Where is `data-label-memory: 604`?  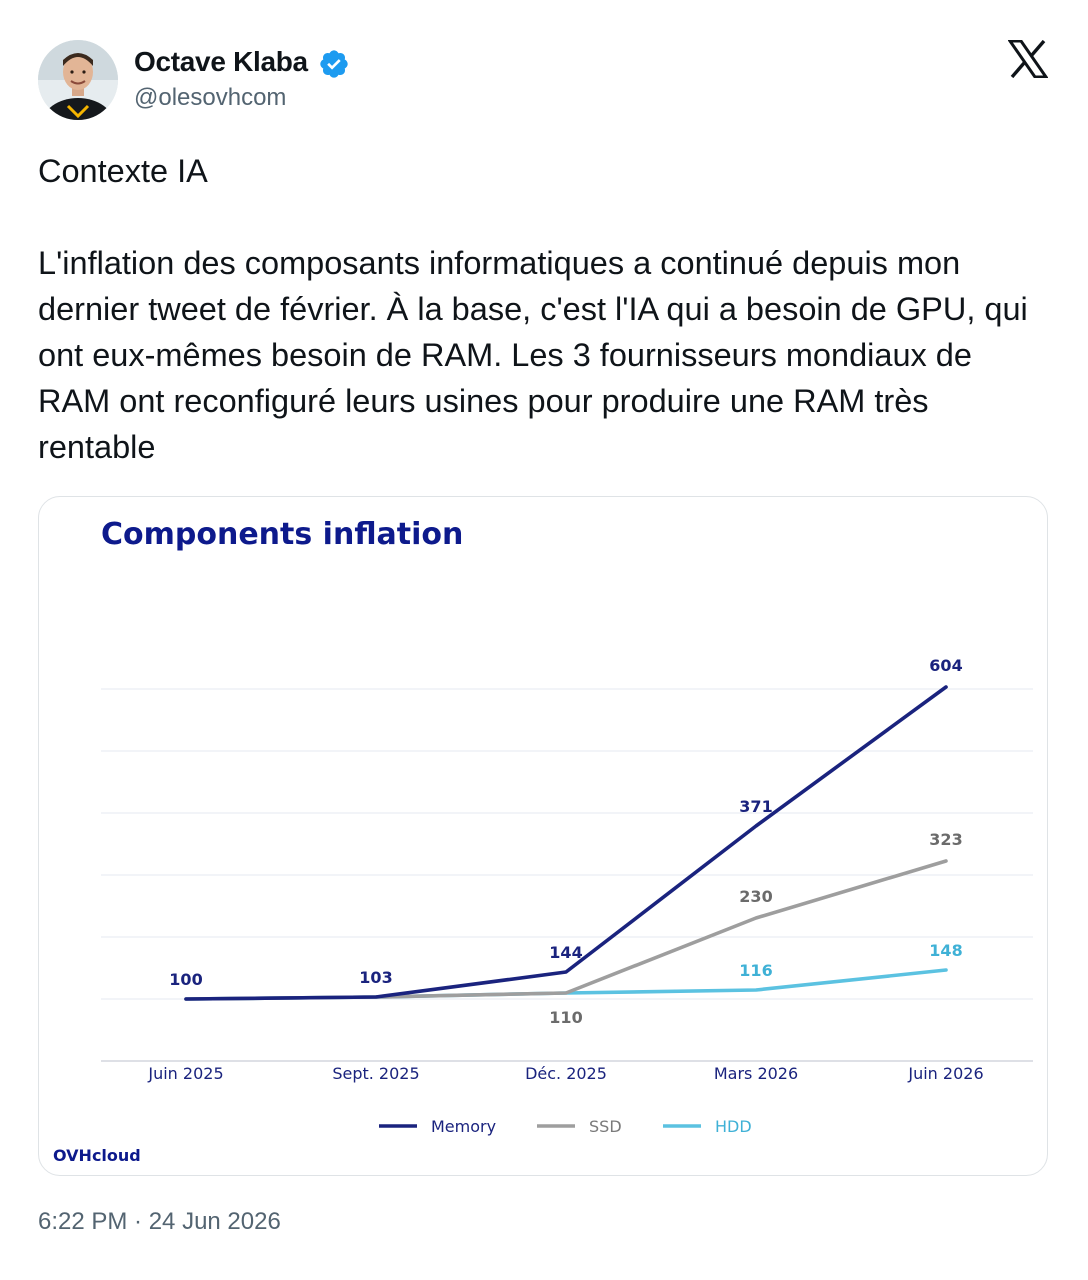 data-label-memory: 604 is located at coordinates (945, 665).